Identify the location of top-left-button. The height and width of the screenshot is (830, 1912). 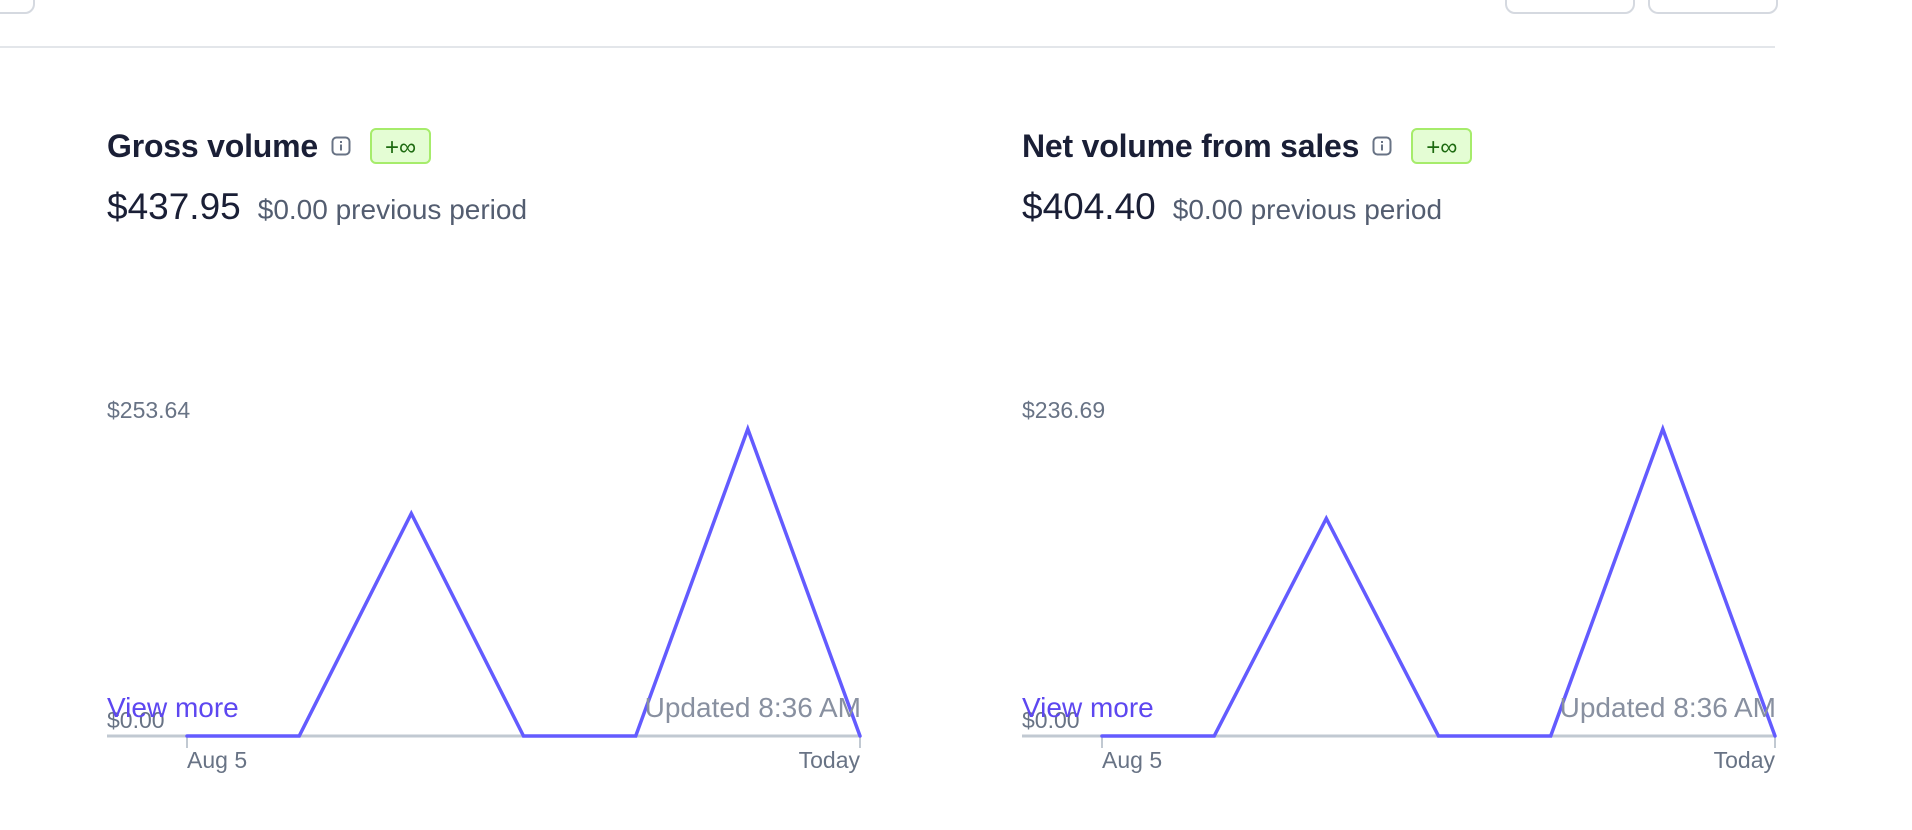
(17, 7).